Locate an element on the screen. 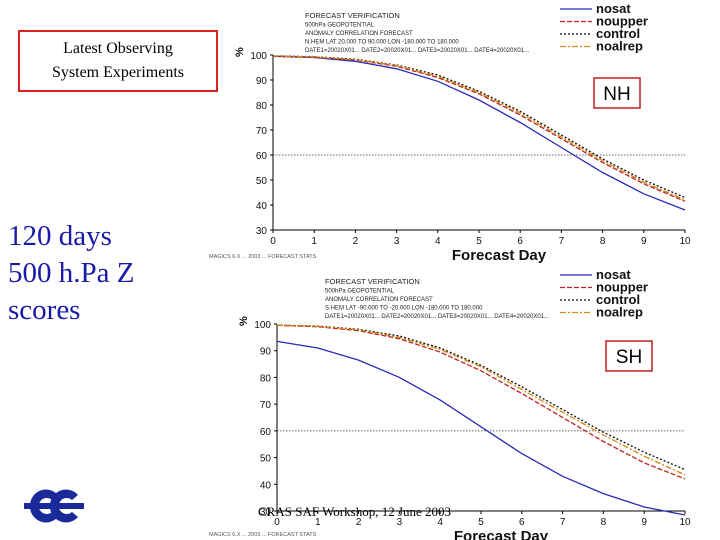 Image resolution: width=720 pixels, height=540 pixels. title-line-2: System Experiments is located at coordinates (118, 72).